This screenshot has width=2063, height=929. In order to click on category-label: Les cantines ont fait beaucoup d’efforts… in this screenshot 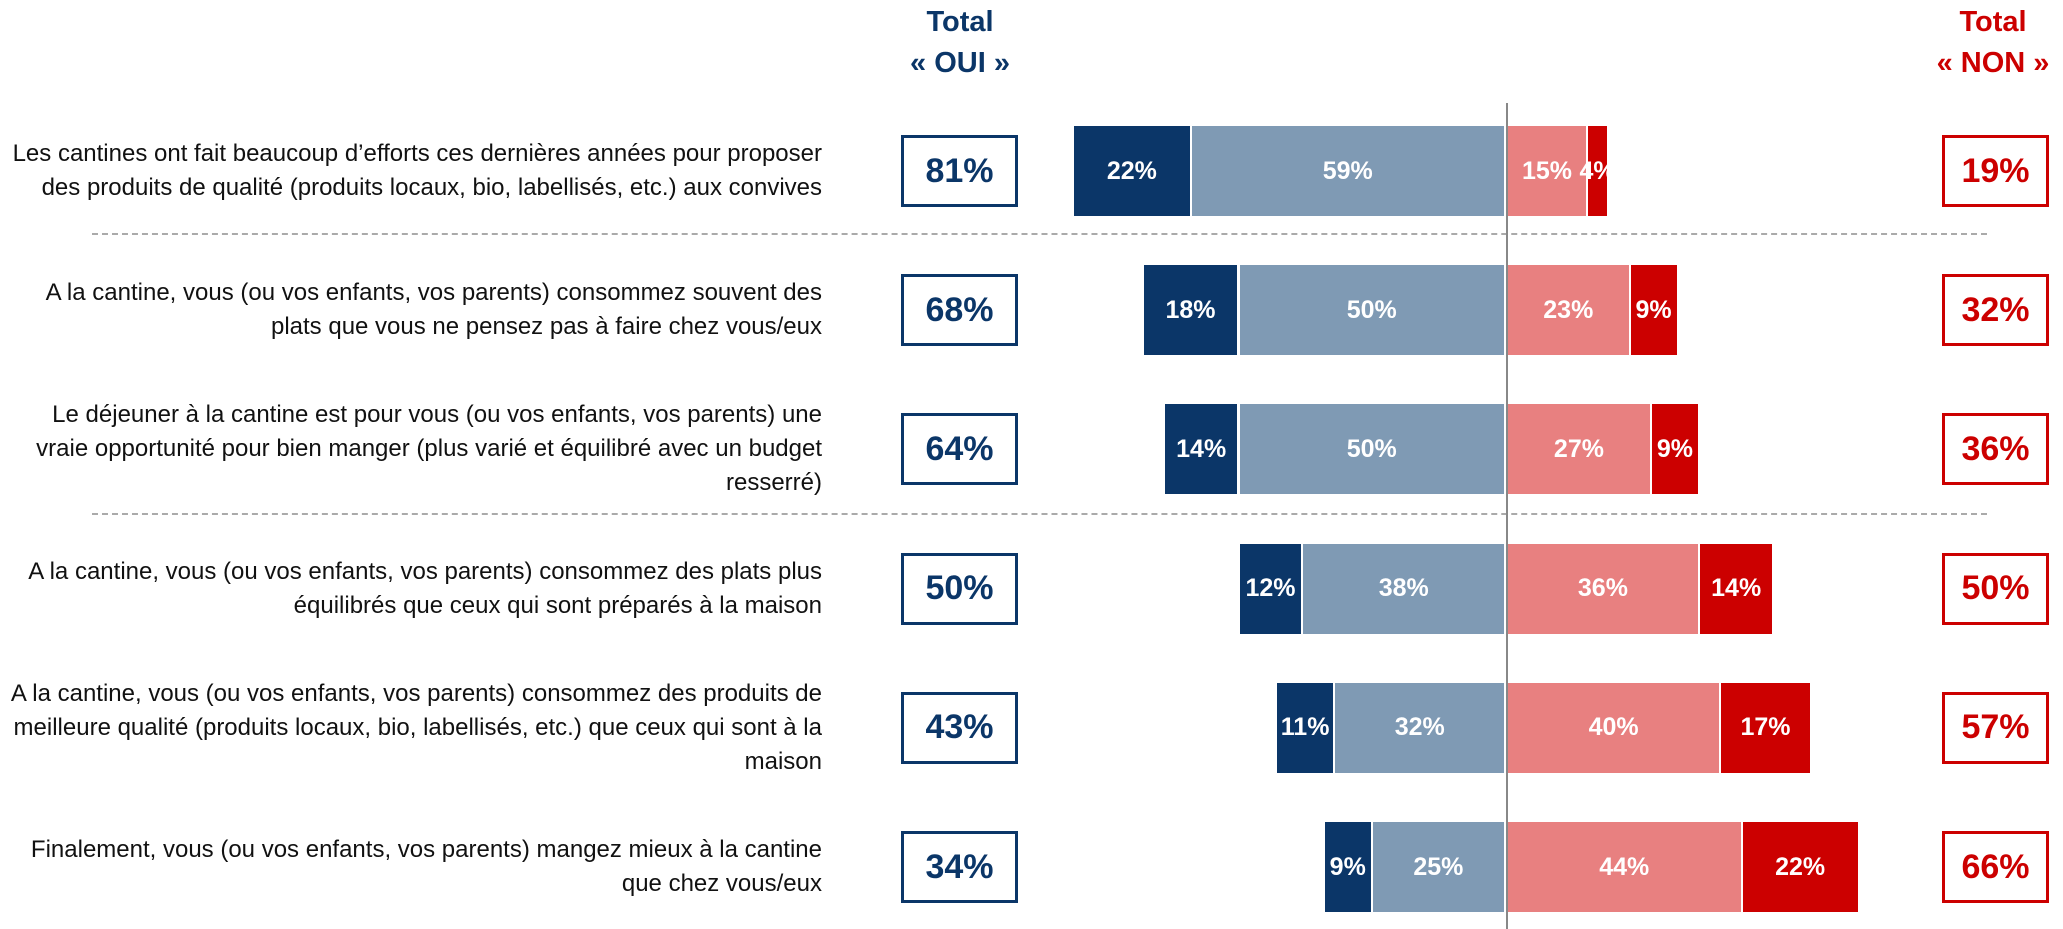, I will do `click(417, 170)`.